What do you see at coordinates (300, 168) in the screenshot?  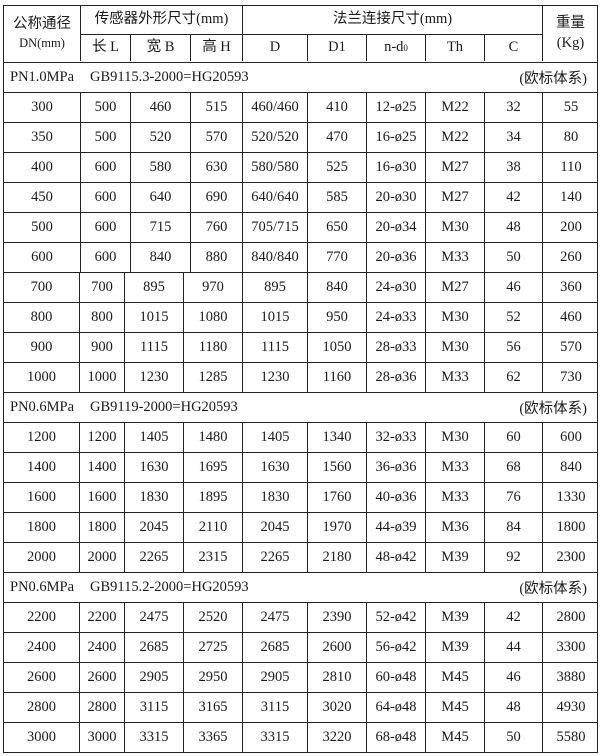 I see `table-row: 400 600 580 630 580/580 525 16-ø30 M27 38 110` at bounding box center [300, 168].